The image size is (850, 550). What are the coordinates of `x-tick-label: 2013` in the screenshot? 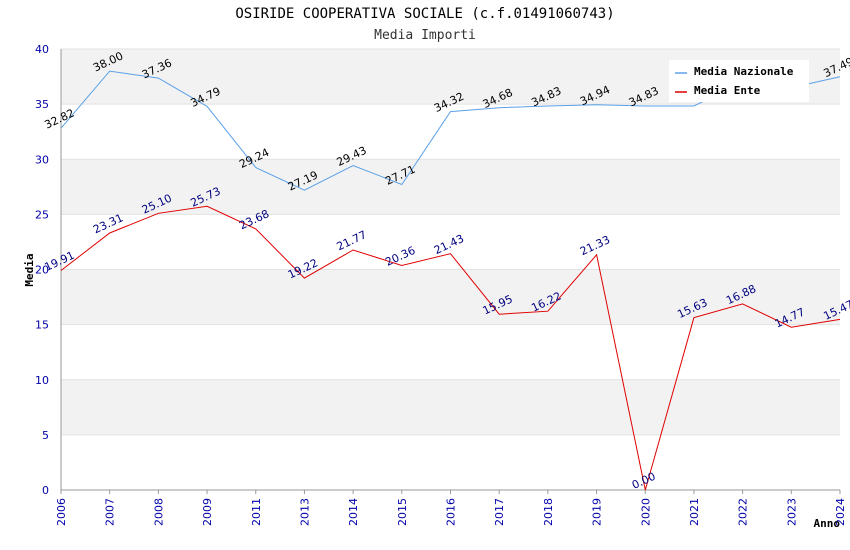 It's located at (304, 512).